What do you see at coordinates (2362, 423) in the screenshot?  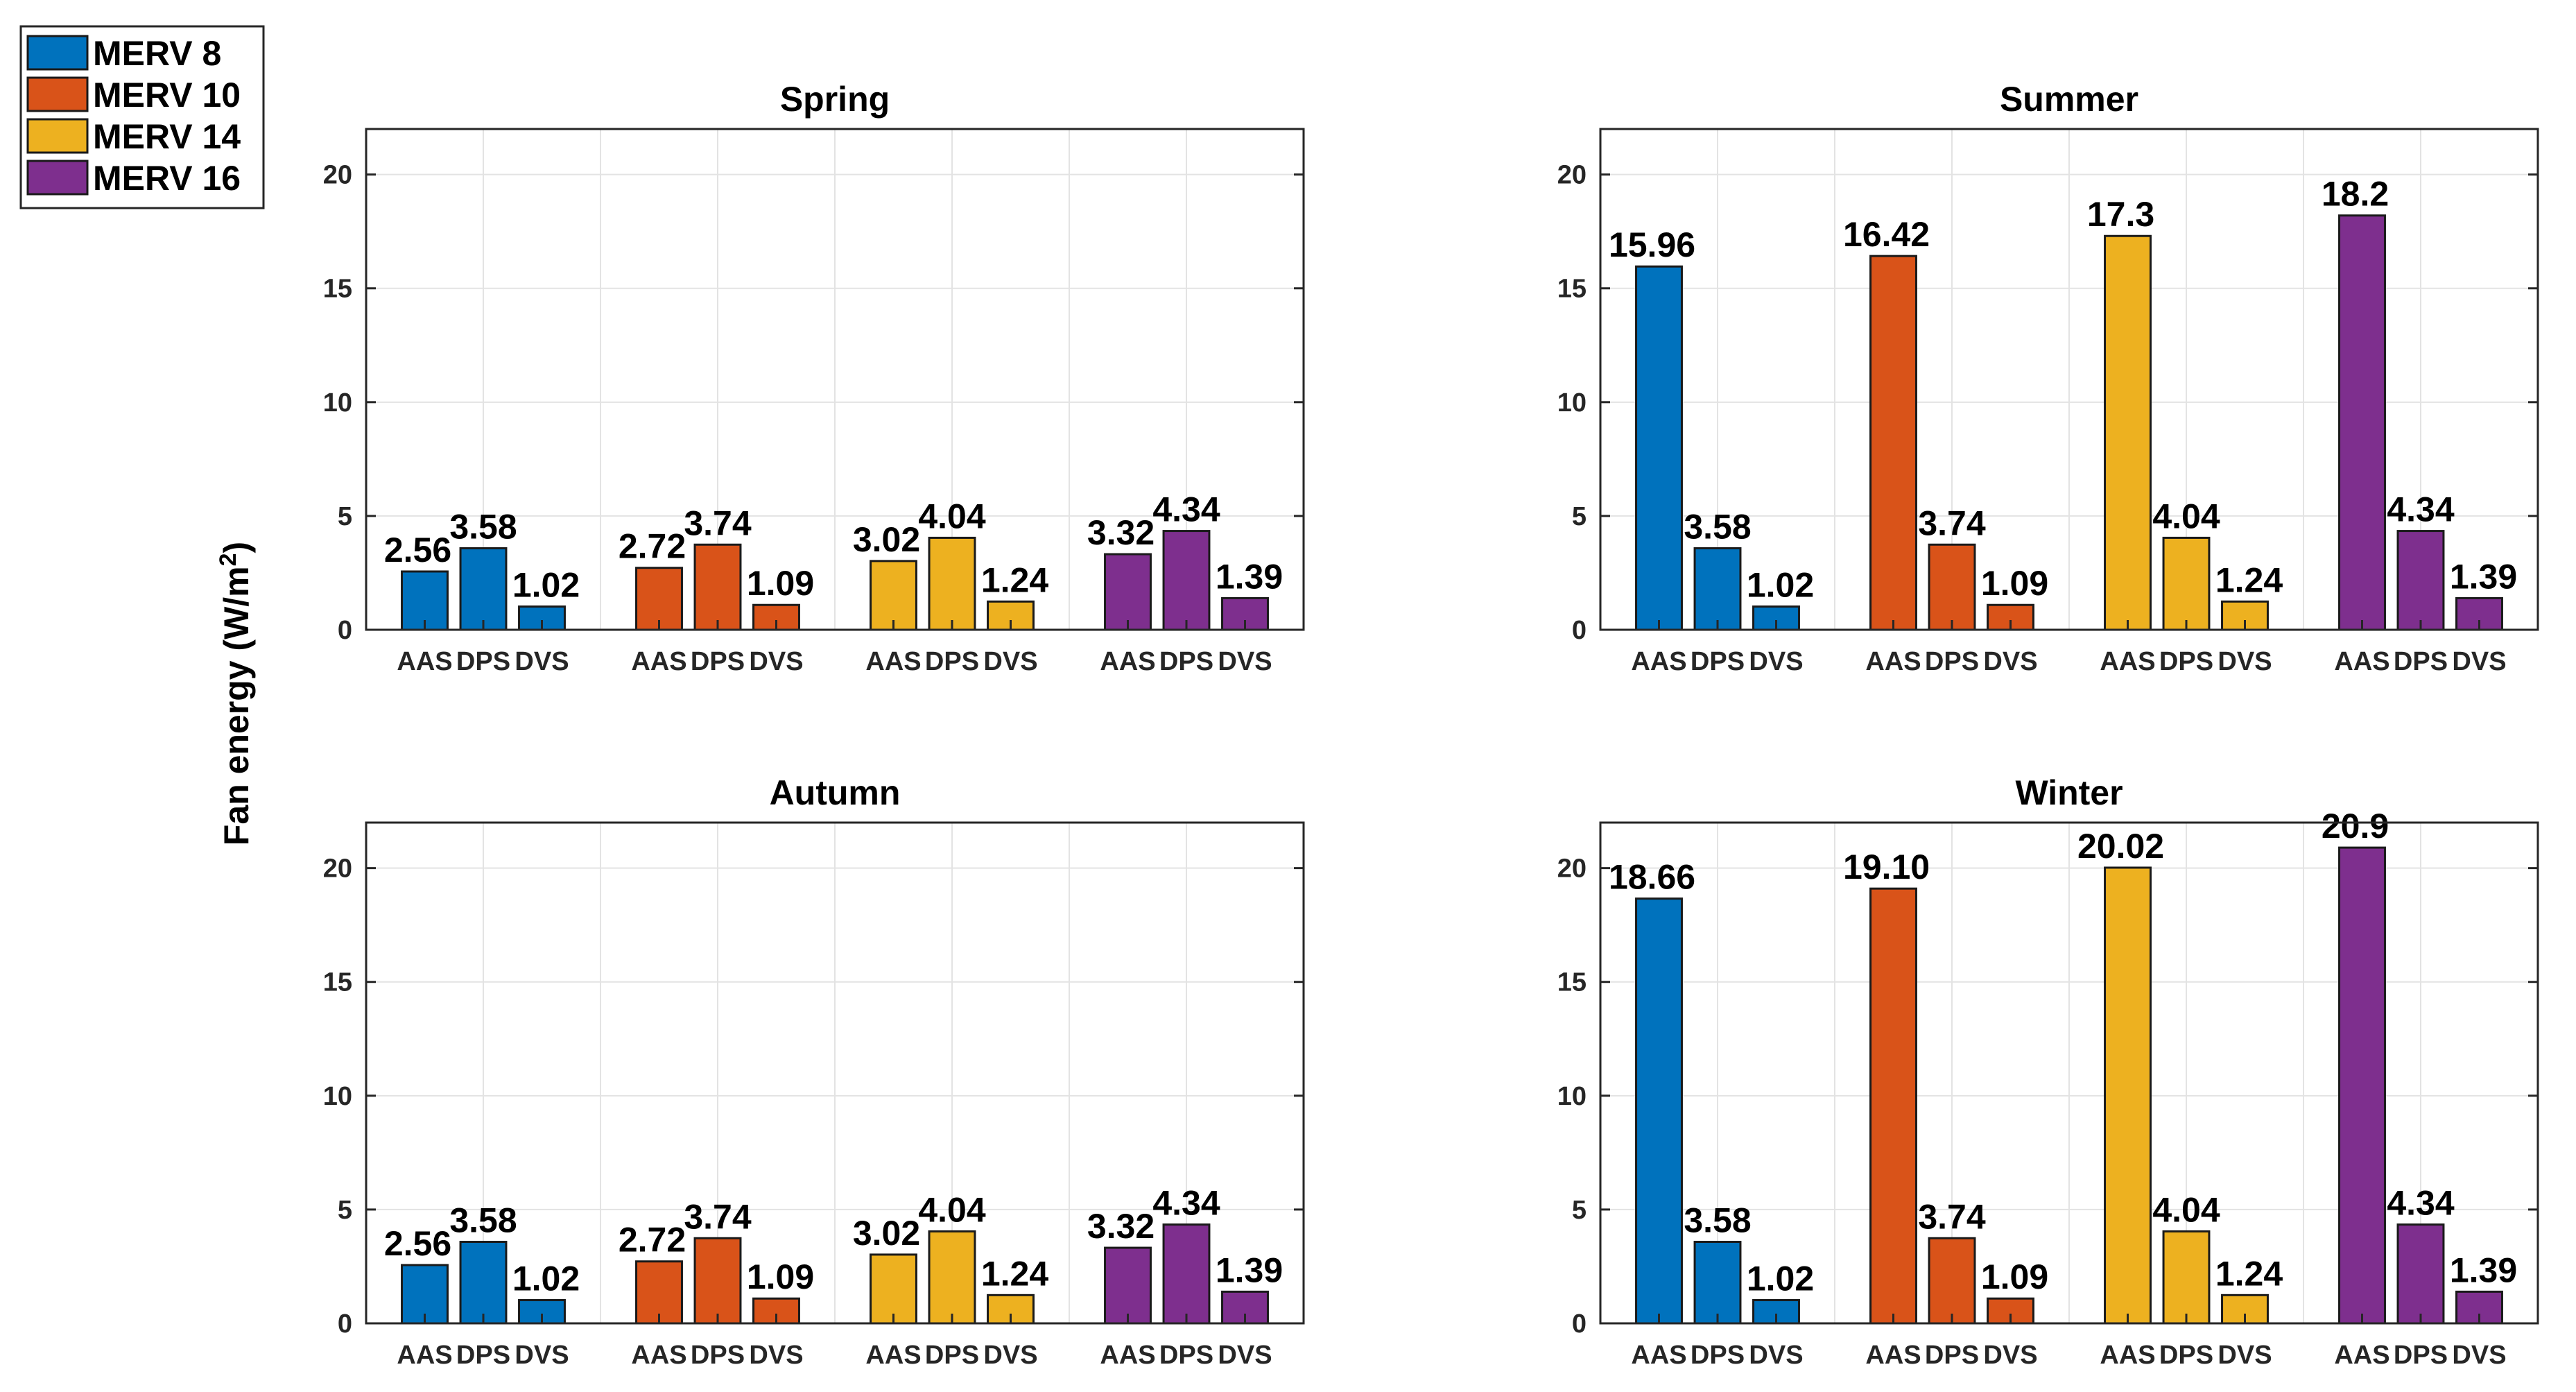 I see `bar-summer-merv-16-aas` at bounding box center [2362, 423].